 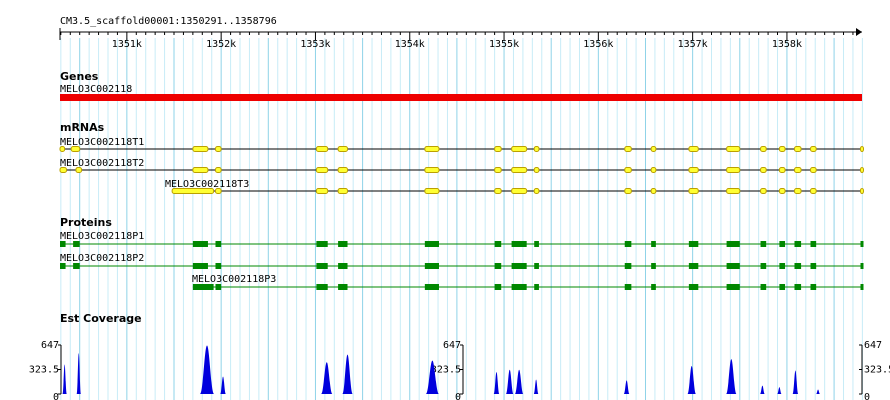 I want to click on protein-row: MELO3C002118P3, so click(x=528, y=282).